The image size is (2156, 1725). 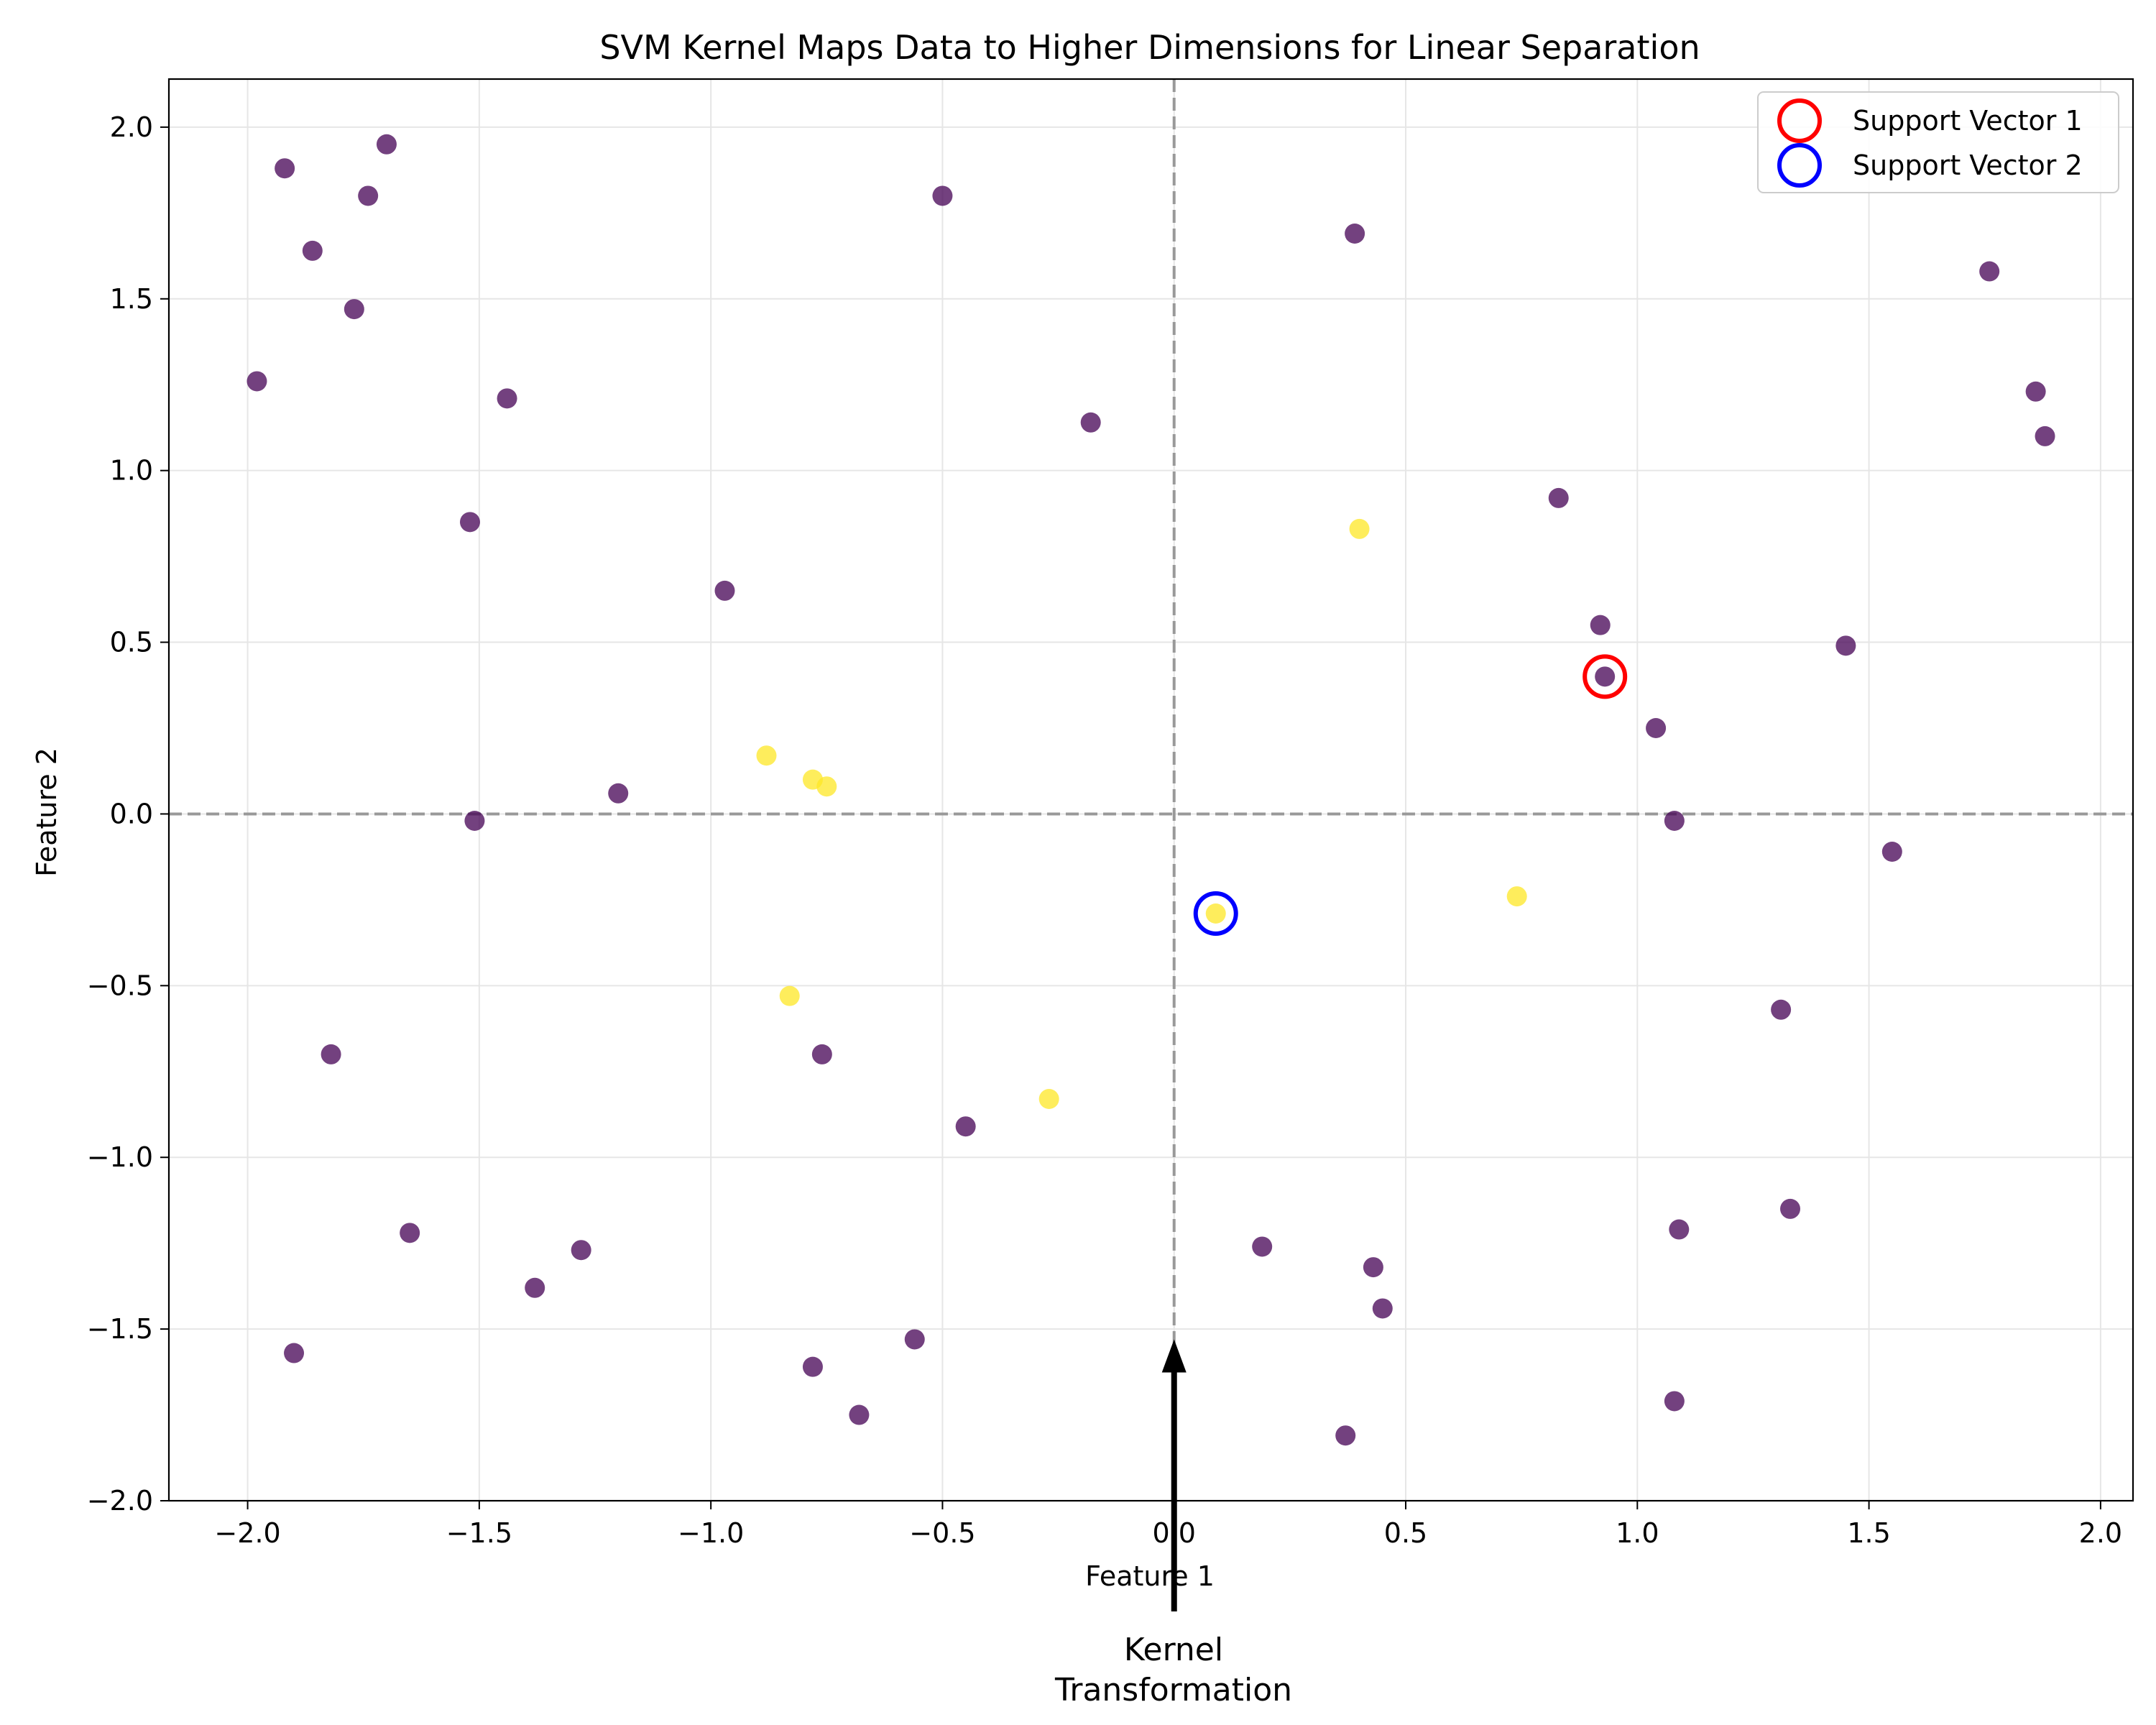 What do you see at coordinates (120, 985) in the screenshot?
I see `y-tick-label: −0.5` at bounding box center [120, 985].